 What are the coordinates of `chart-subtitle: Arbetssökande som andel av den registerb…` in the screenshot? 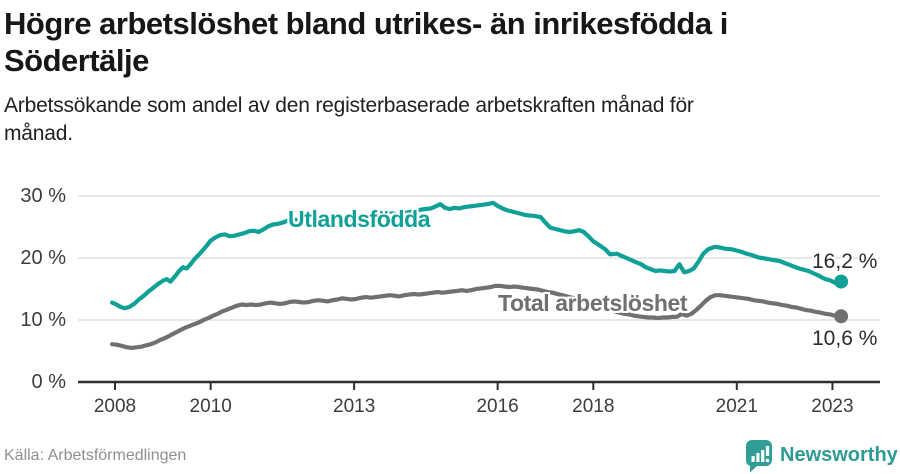 It's located at (450, 120).